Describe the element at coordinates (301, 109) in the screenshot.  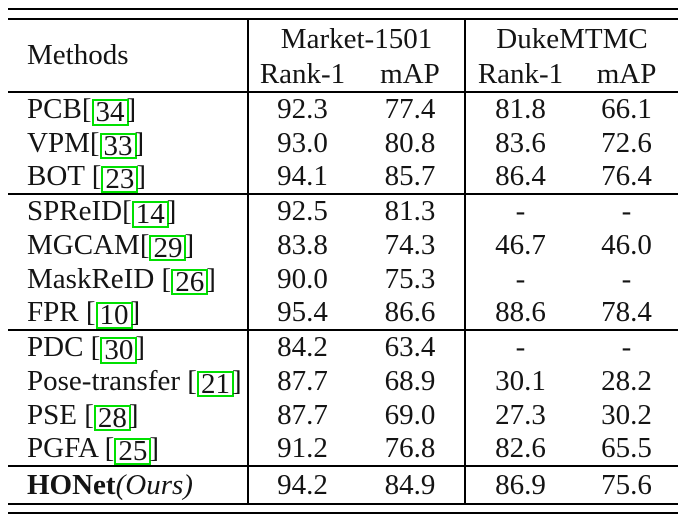
I see `value-cell: 92.3` at that location.